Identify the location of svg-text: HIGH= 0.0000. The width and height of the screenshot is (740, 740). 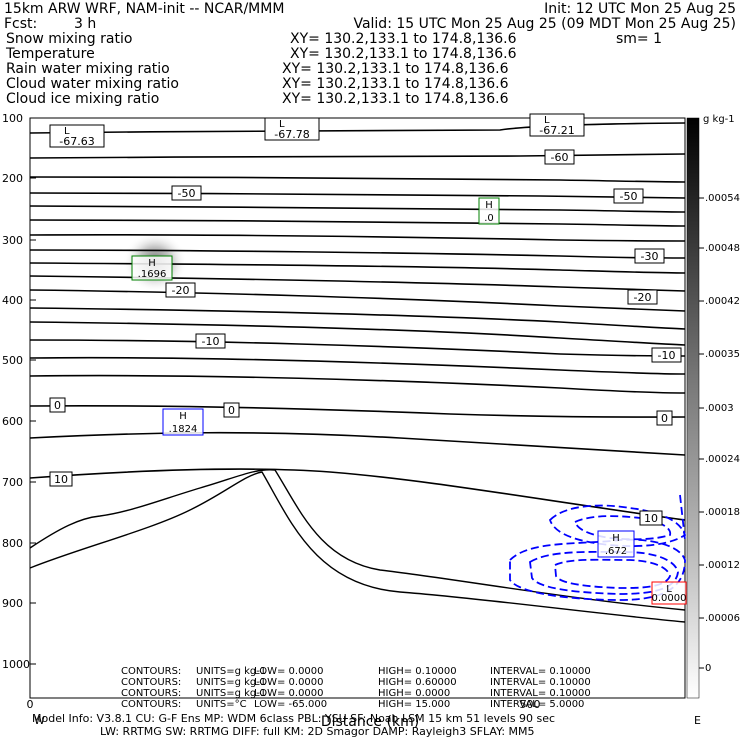
(414, 693).